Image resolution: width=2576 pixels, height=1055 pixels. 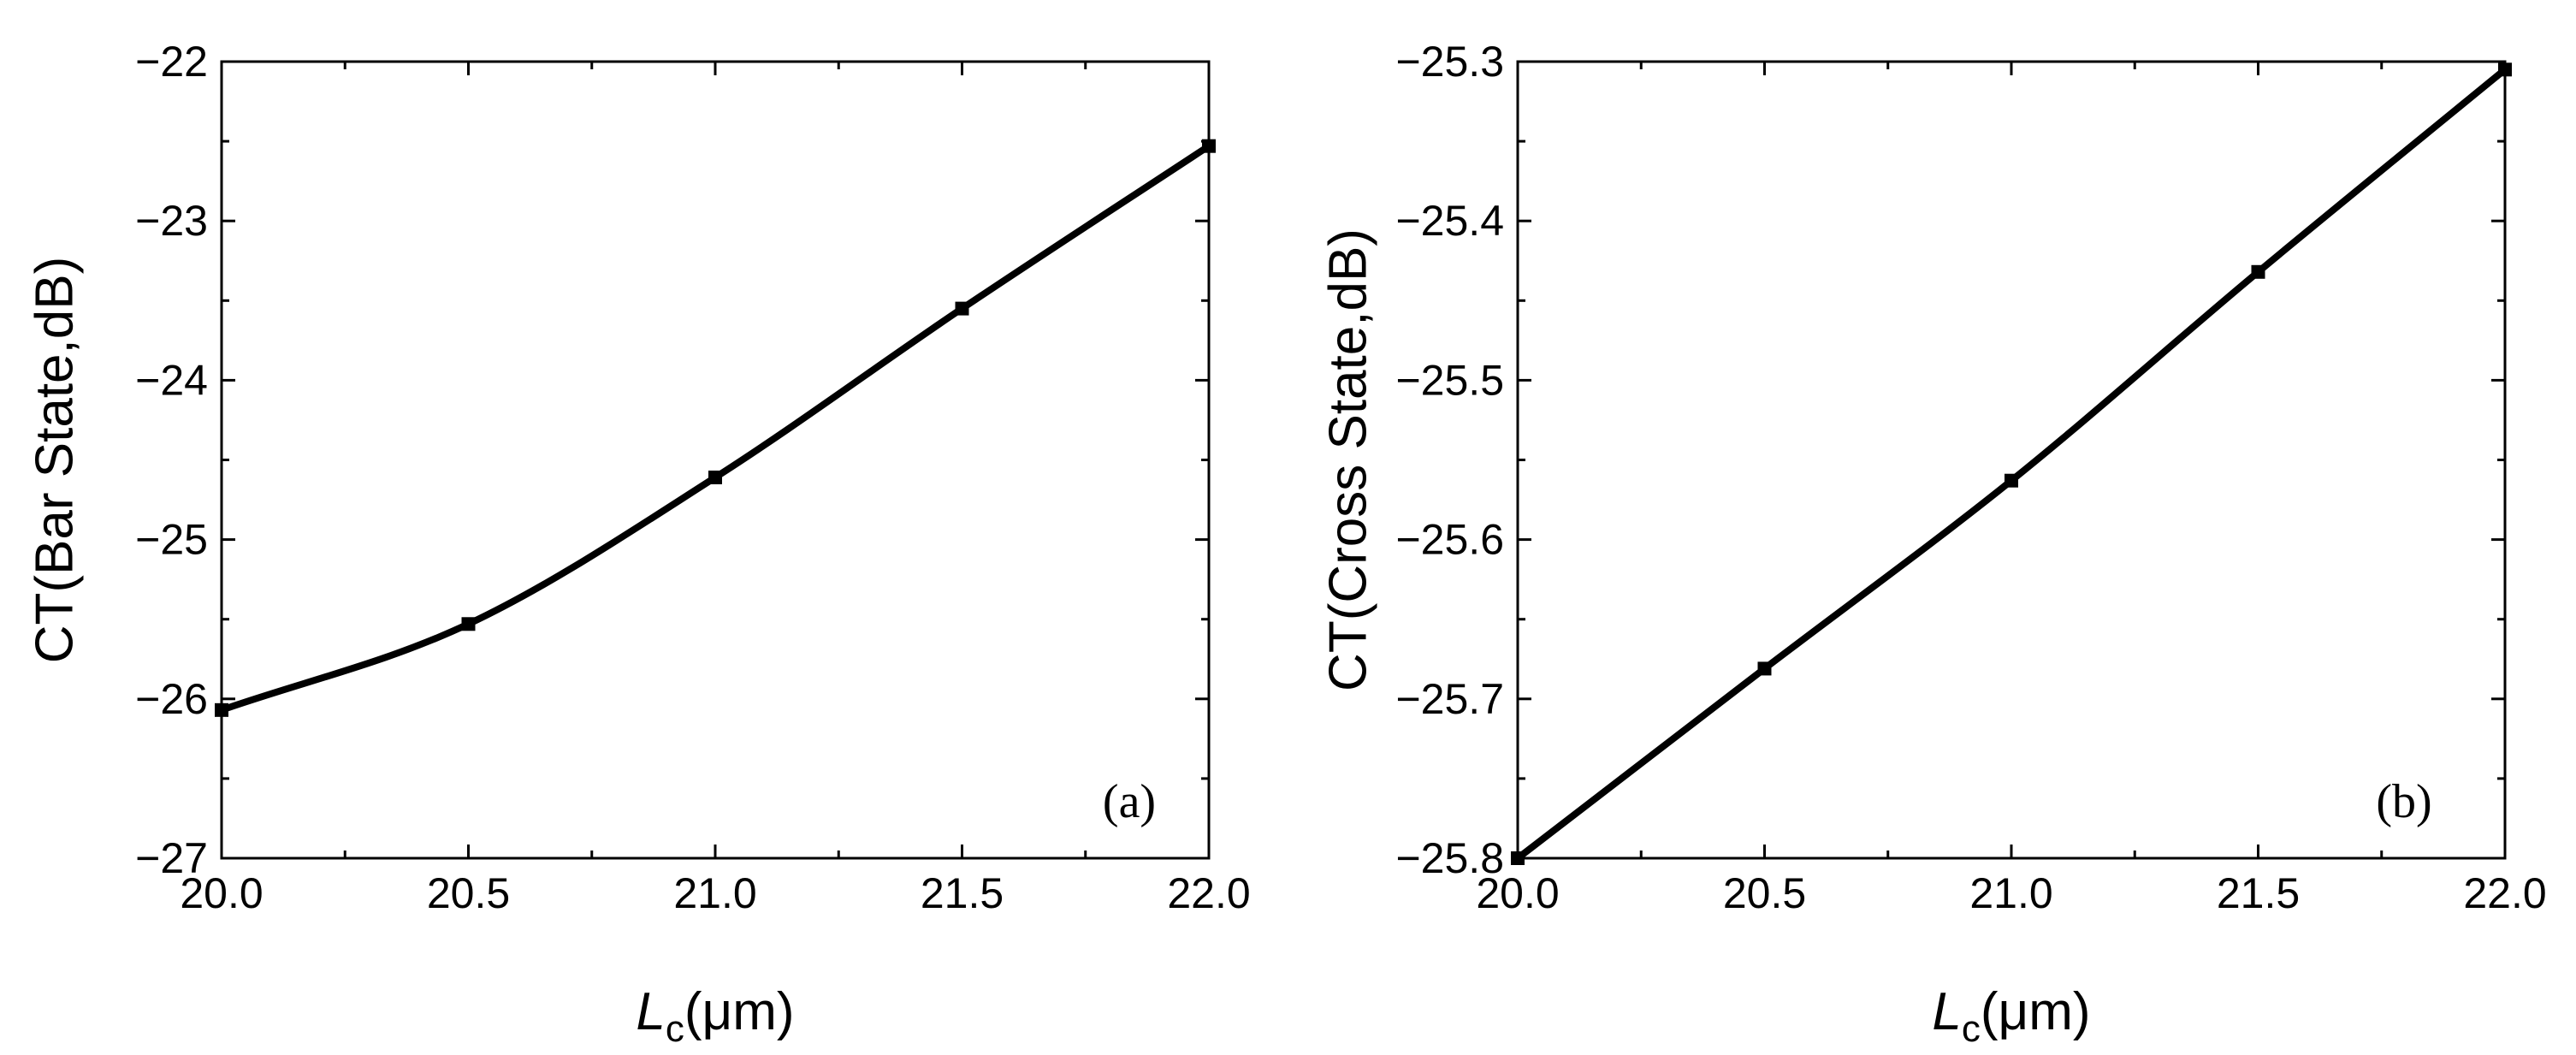 I want to click on y-tick-label: −23, so click(x=171, y=221).